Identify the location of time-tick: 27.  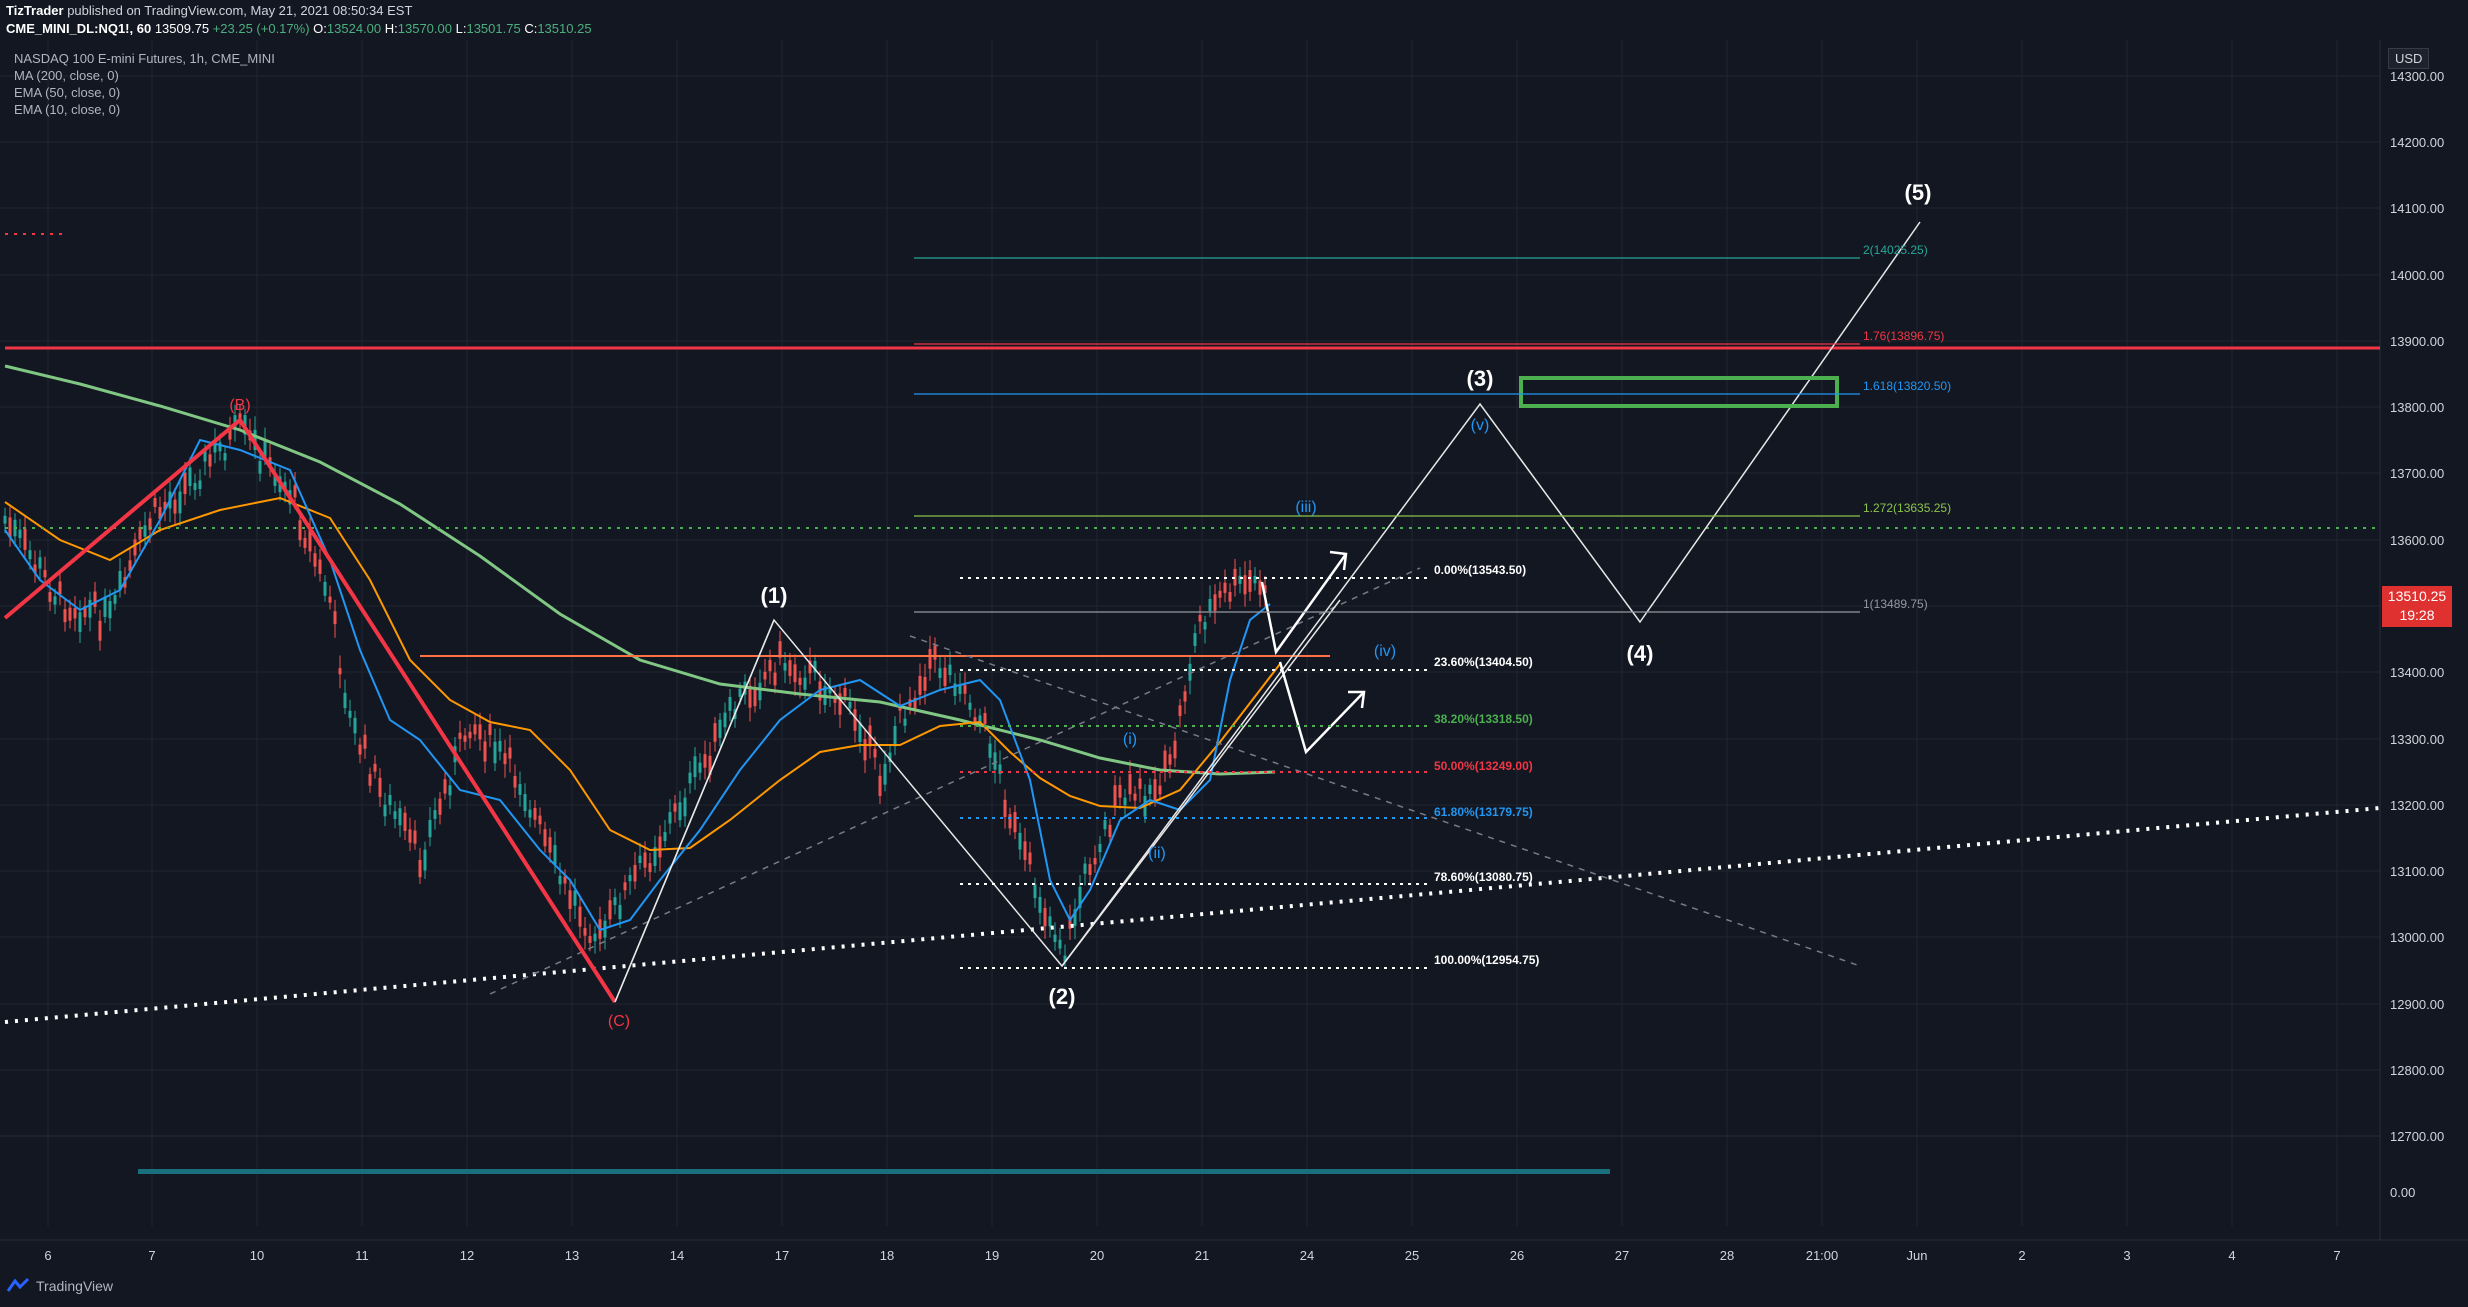
(1622, 1255).